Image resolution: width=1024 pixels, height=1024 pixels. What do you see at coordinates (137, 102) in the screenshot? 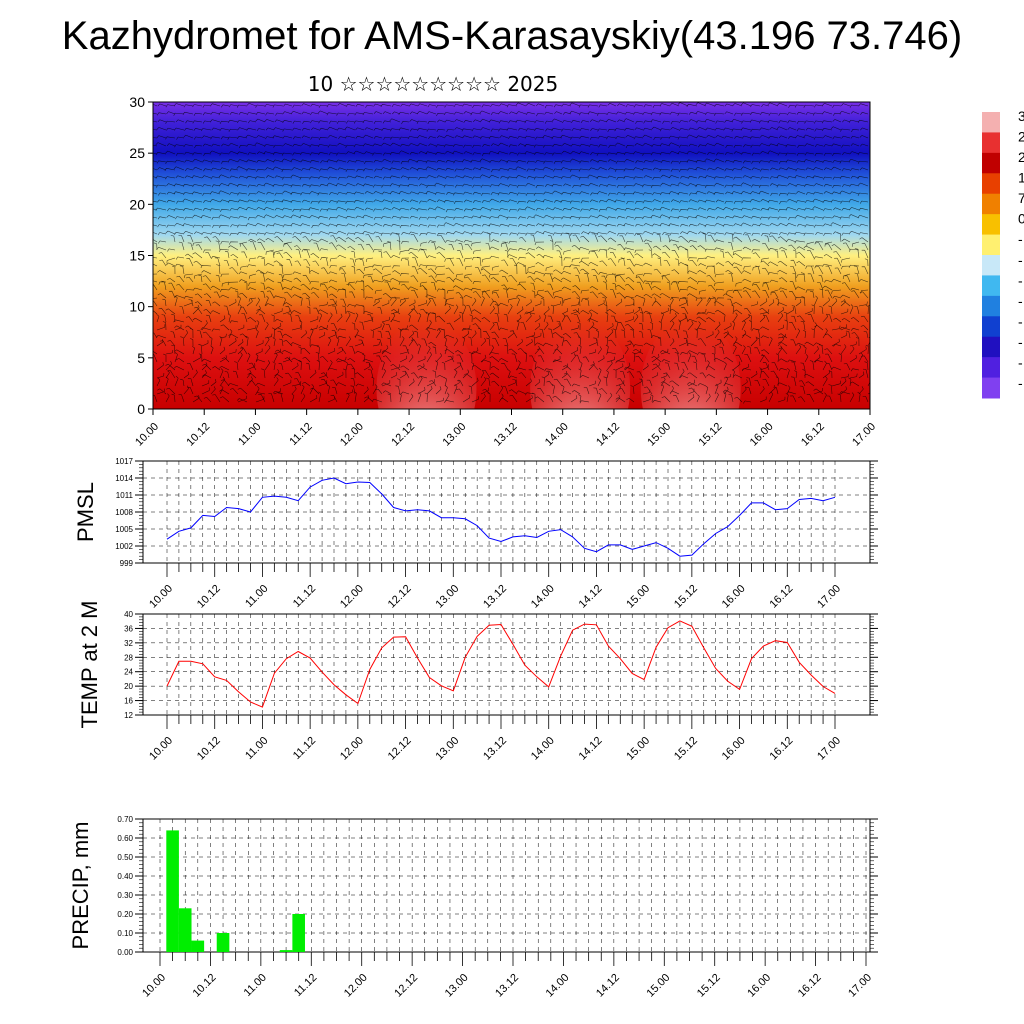
I see `y-tick-label: 30` at bounding box center [137, 102].